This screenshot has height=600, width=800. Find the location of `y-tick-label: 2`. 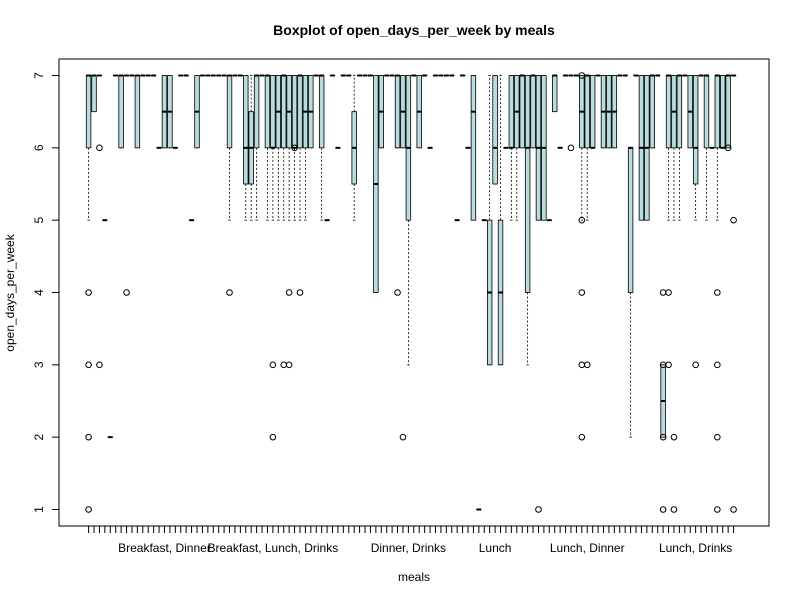

y-tick-label: 2 is located at coordinates (39, 437).